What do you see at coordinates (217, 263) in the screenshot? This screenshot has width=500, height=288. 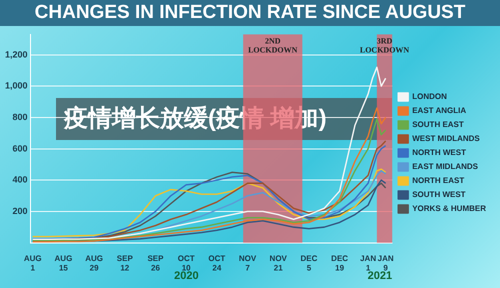 I see `x-tick-label: OCT 24` at bounding box center [217, 263].